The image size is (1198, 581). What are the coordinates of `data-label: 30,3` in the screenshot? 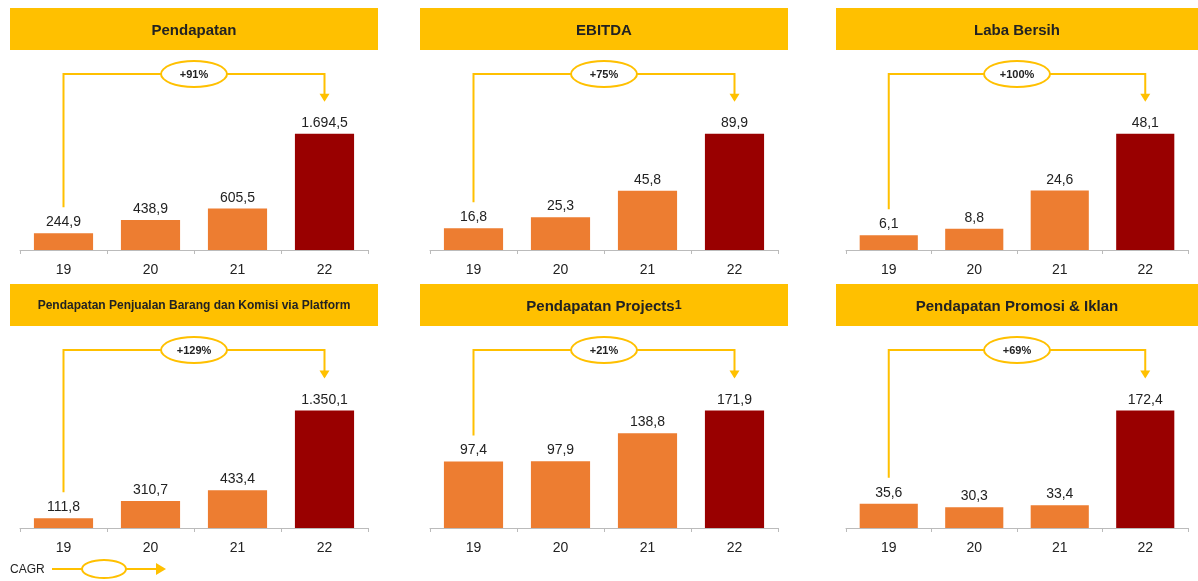 It's located at (974, 495).